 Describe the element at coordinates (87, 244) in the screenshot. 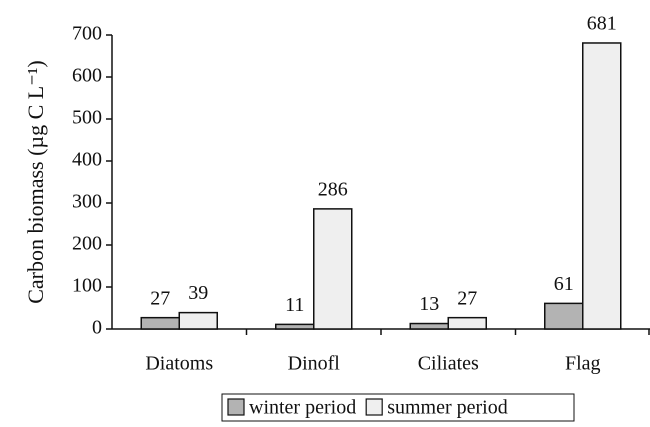

I see `y-tick-label: 200` at that location.